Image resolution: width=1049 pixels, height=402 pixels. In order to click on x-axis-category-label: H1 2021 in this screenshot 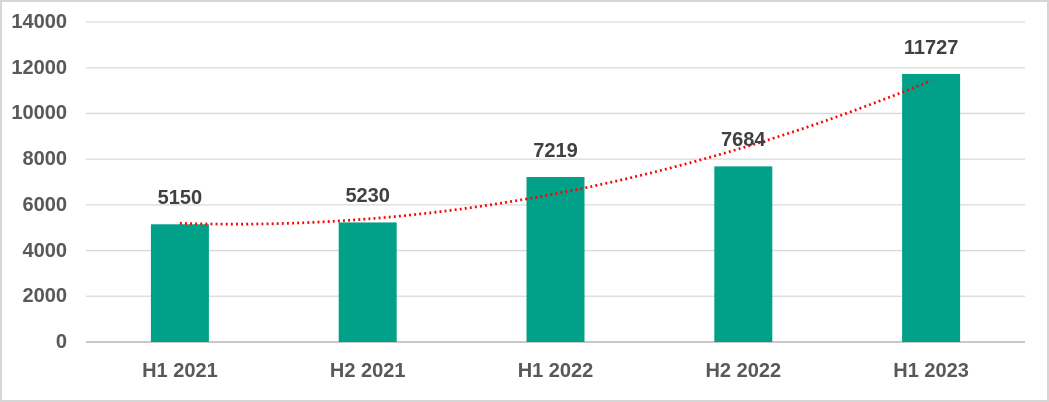, I will do `click(180, 371)`.